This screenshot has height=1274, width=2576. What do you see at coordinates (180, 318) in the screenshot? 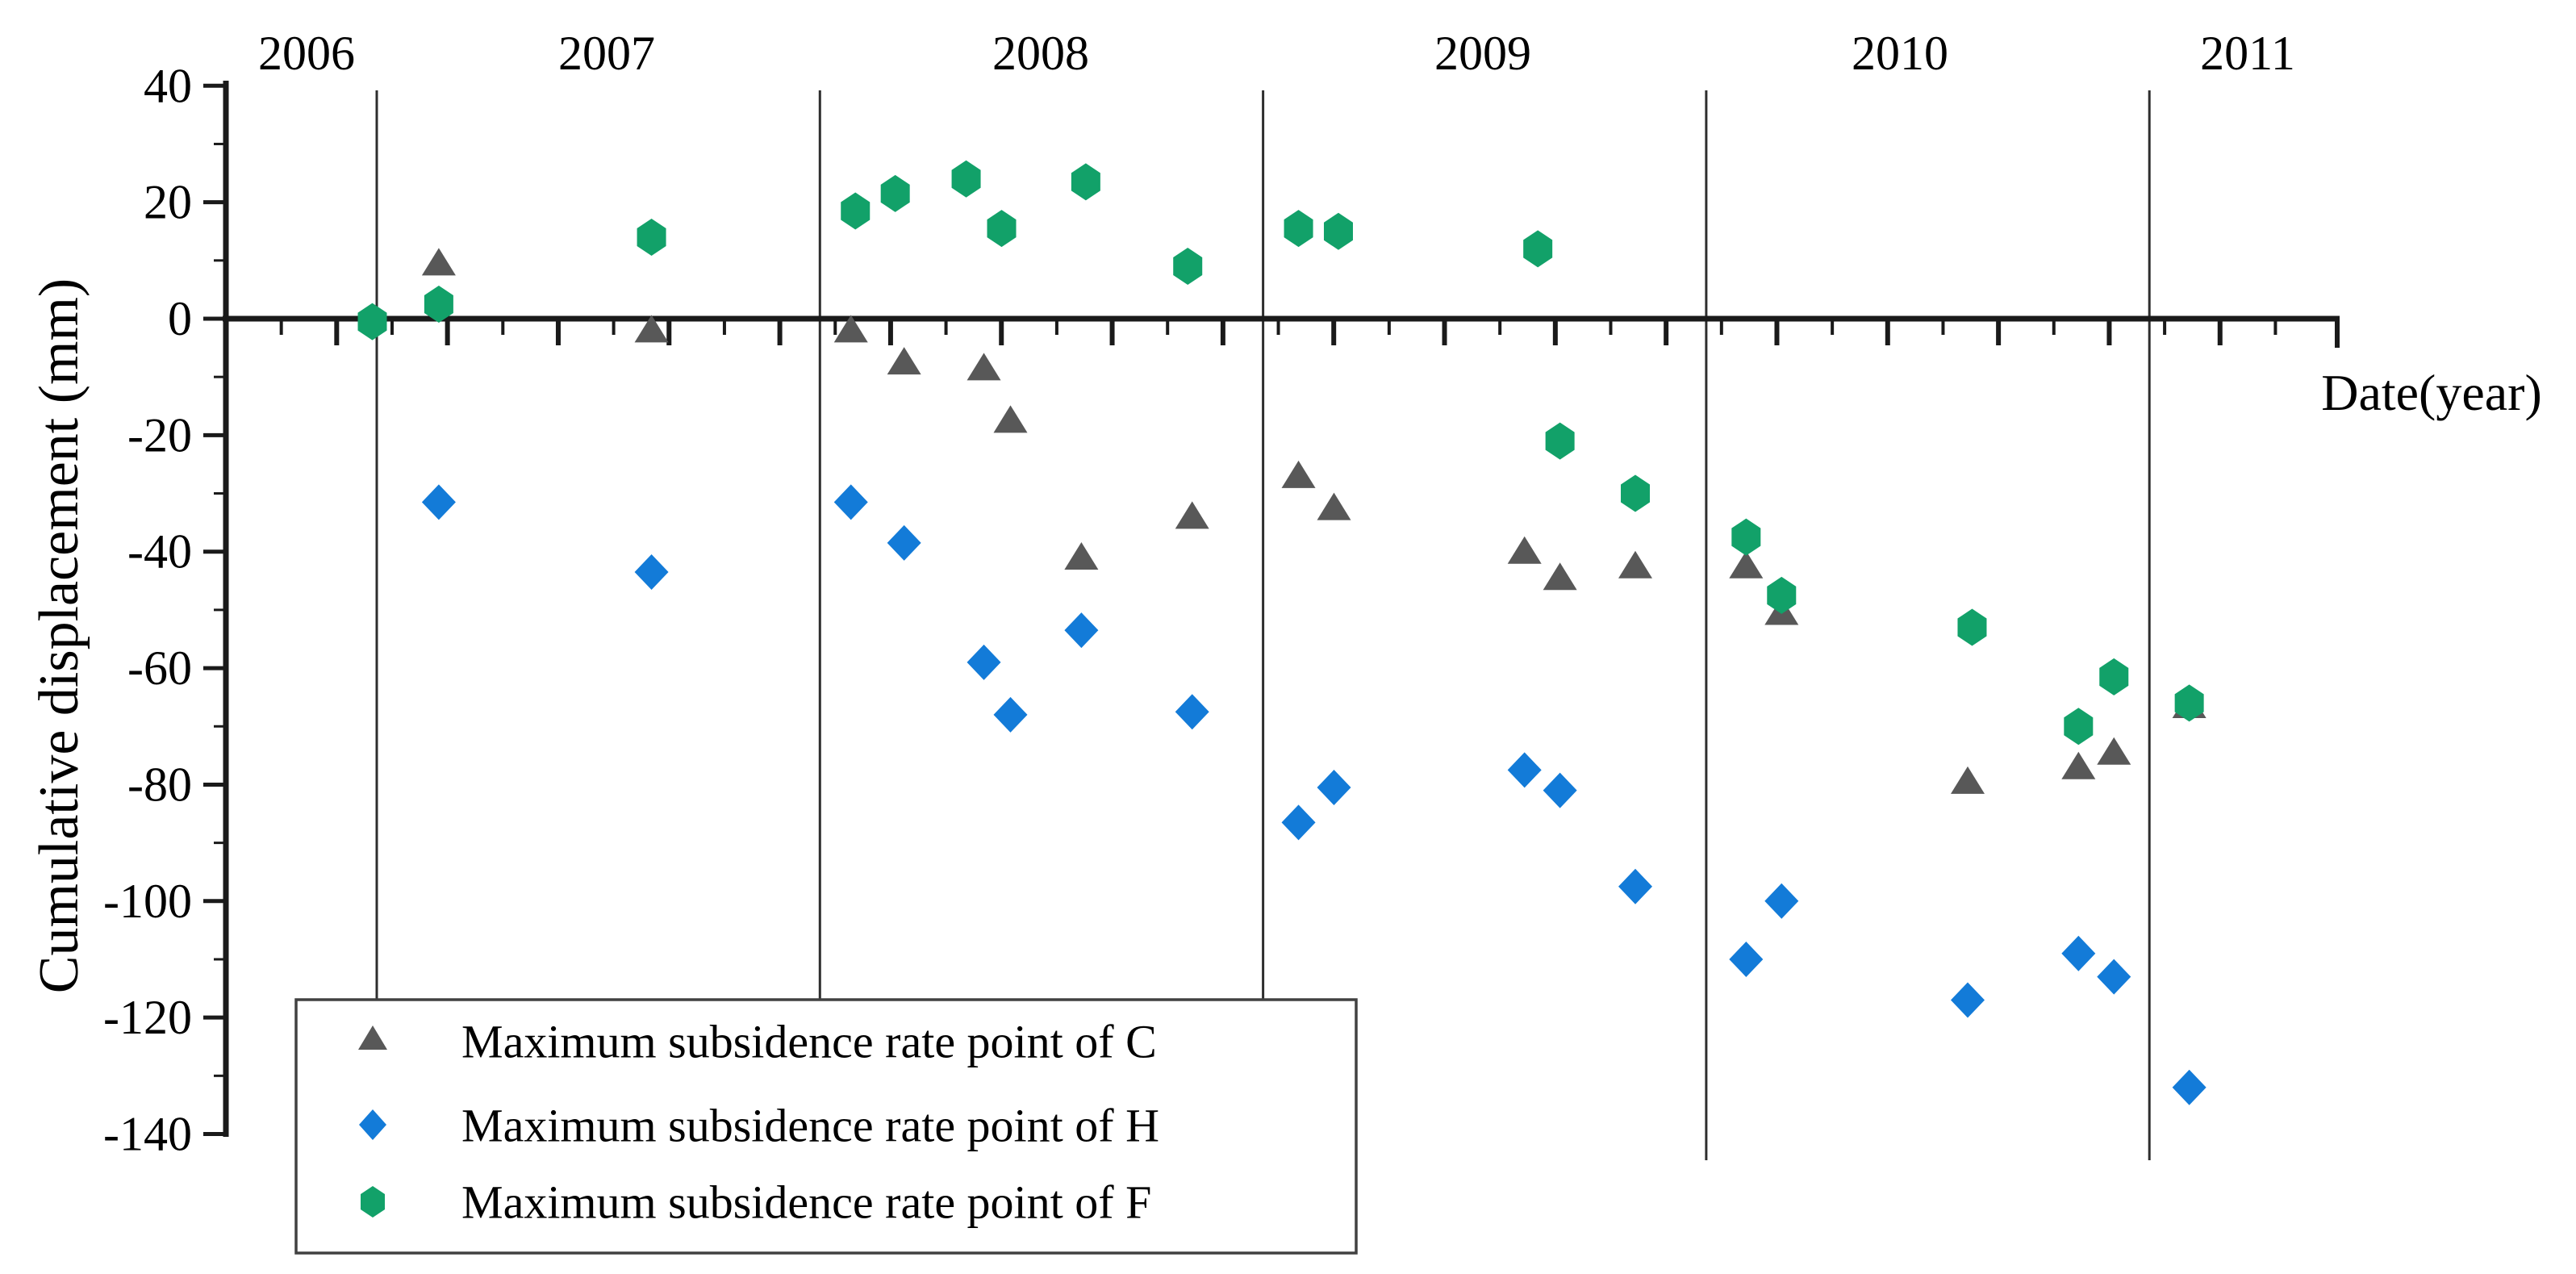
I see `y-tick-label-0: 0` at bounding box center [180, 318].